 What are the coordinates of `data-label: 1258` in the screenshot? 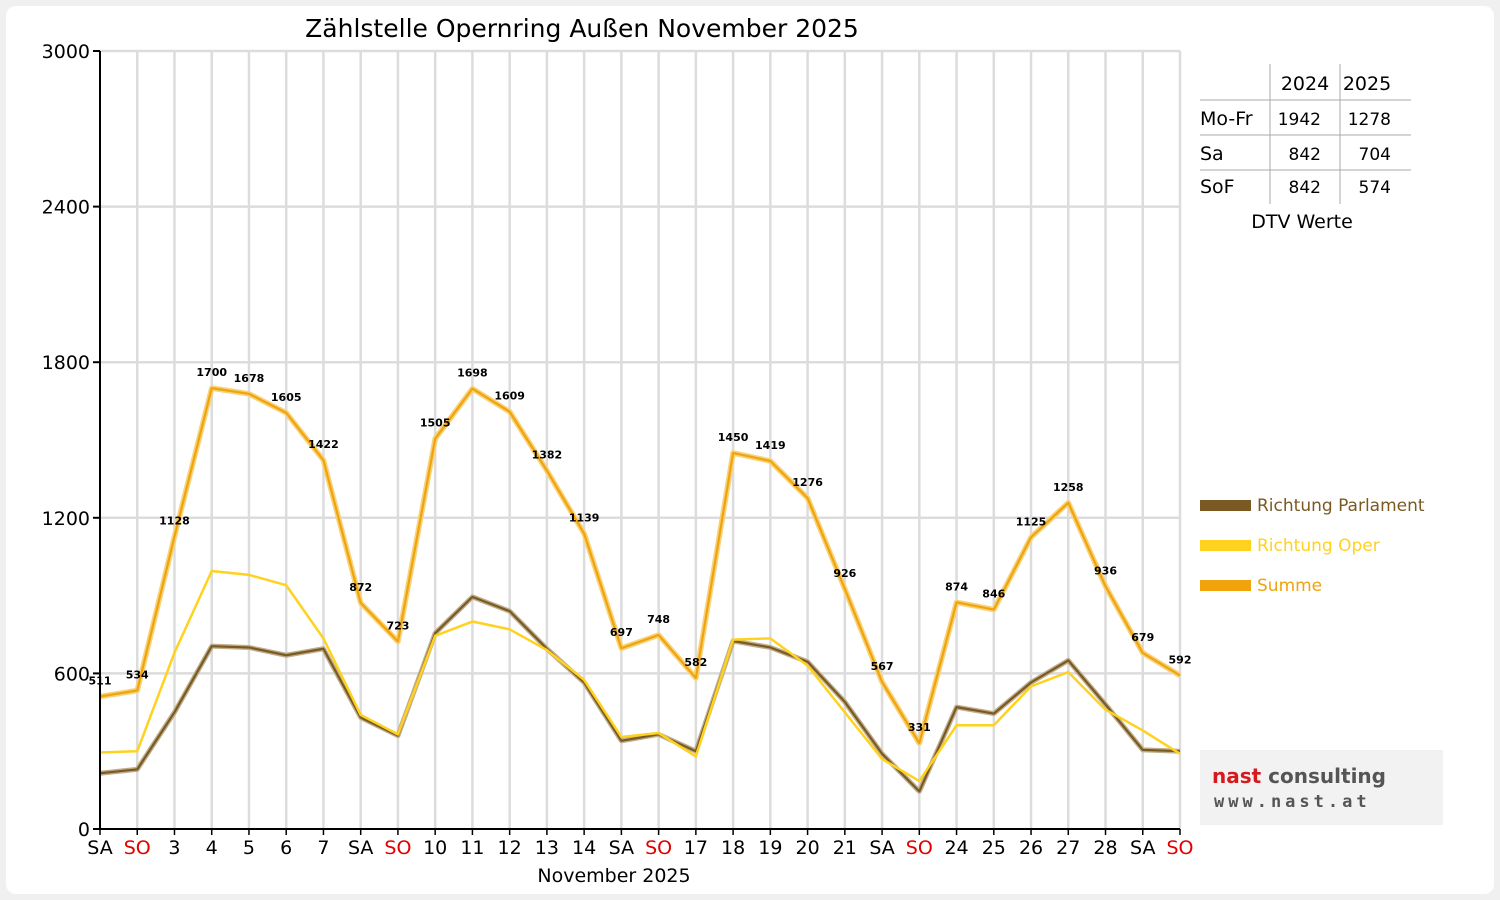 It's located at (1068, 487).